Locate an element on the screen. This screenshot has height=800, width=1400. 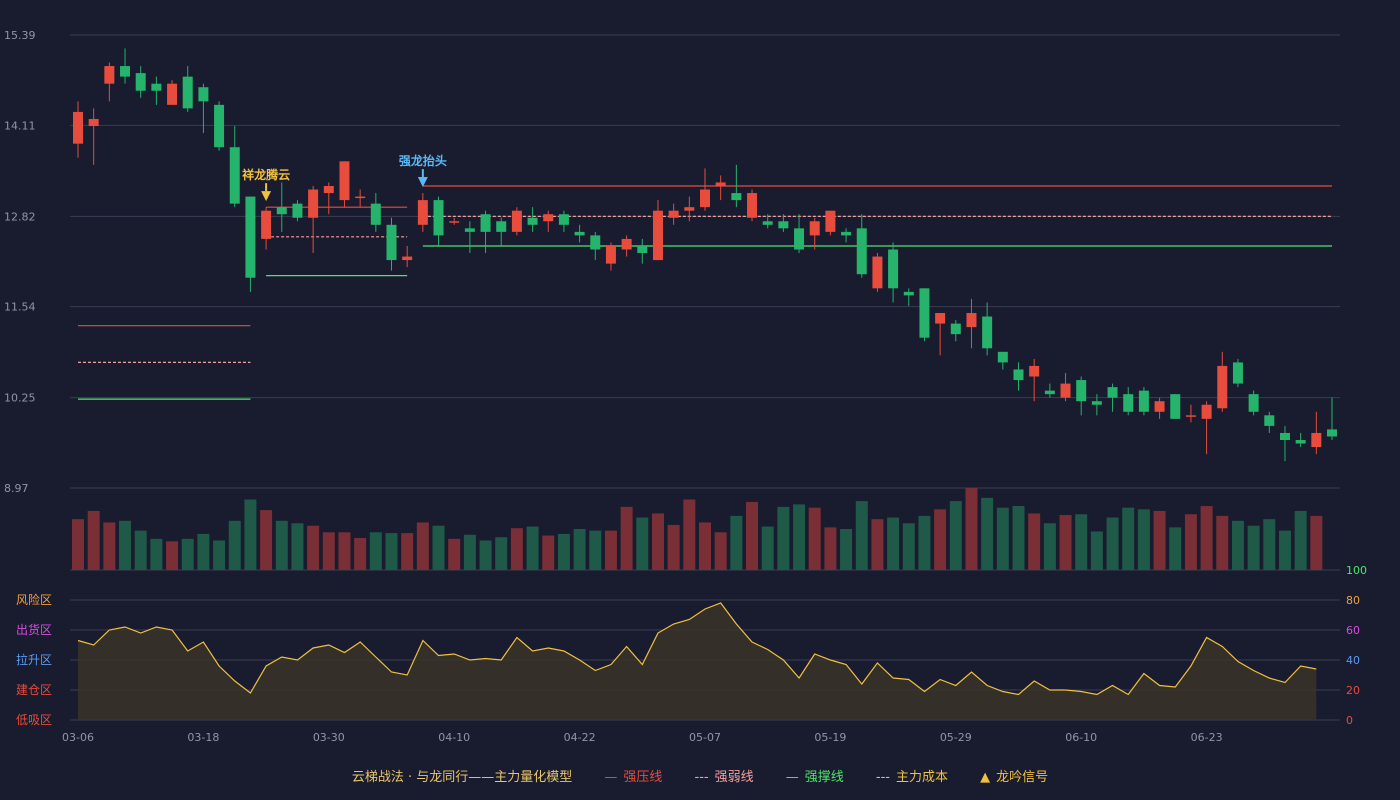
price-tick-label: 15.39 is located at coordinates (20, 35).